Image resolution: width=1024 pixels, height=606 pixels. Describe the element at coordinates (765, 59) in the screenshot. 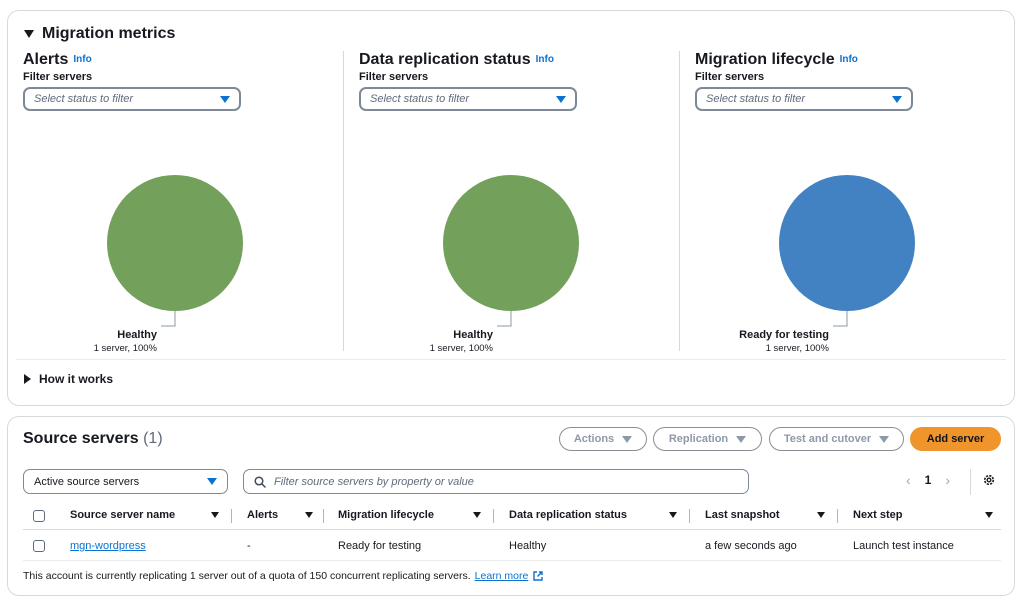

I see `lifecycle-title: Migration lifecycle` at that location.